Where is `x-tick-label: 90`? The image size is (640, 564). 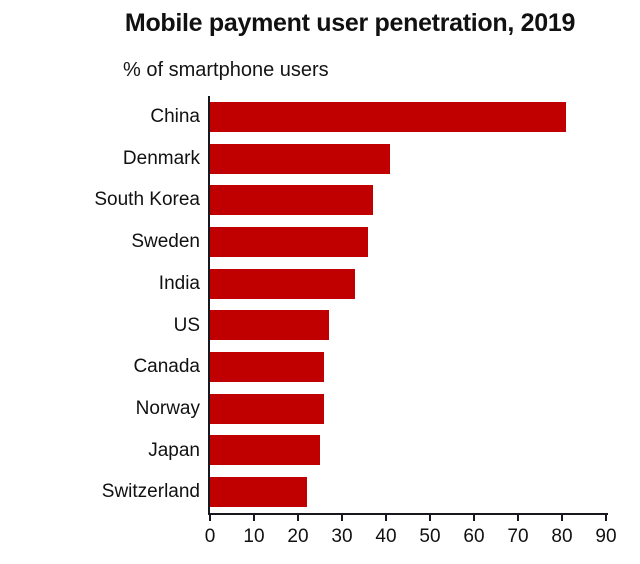
x-tick-label: 90 is located at coordinates (606, 536).